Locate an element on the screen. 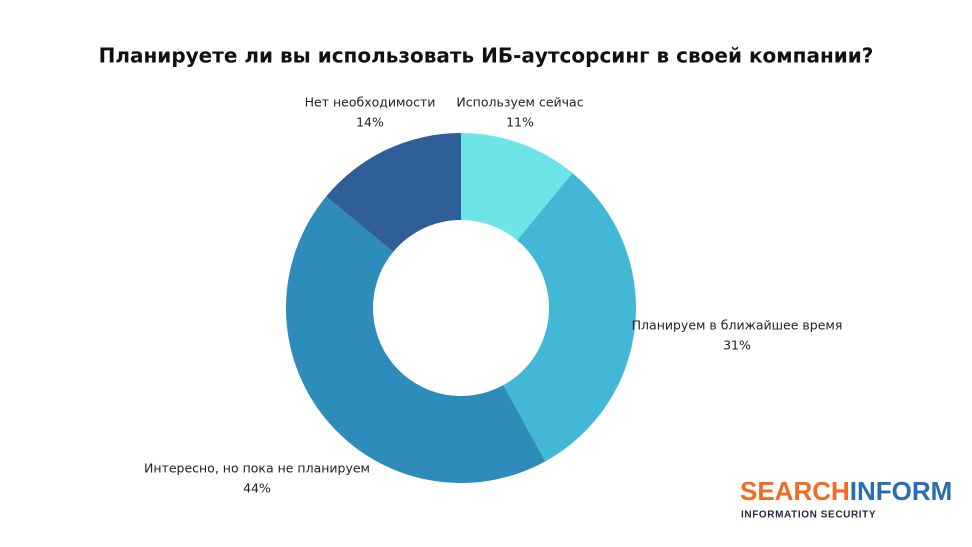 The height and width of the screenshot is (547, 972). slice-label: Нет необходимости is located at coordinates (370, 102).